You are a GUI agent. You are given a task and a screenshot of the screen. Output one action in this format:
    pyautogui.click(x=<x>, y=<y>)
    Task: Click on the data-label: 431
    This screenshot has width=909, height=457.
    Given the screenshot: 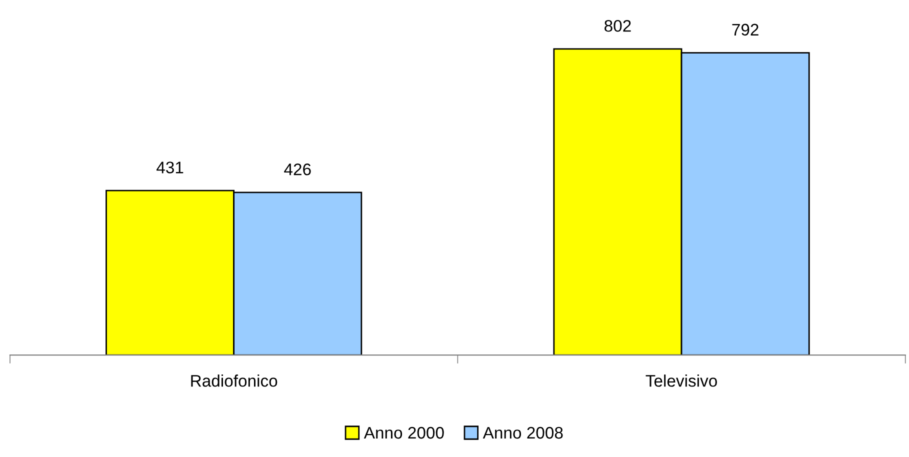 What is the action you would take?
    pyautogui.click(x=170, y=168)
    